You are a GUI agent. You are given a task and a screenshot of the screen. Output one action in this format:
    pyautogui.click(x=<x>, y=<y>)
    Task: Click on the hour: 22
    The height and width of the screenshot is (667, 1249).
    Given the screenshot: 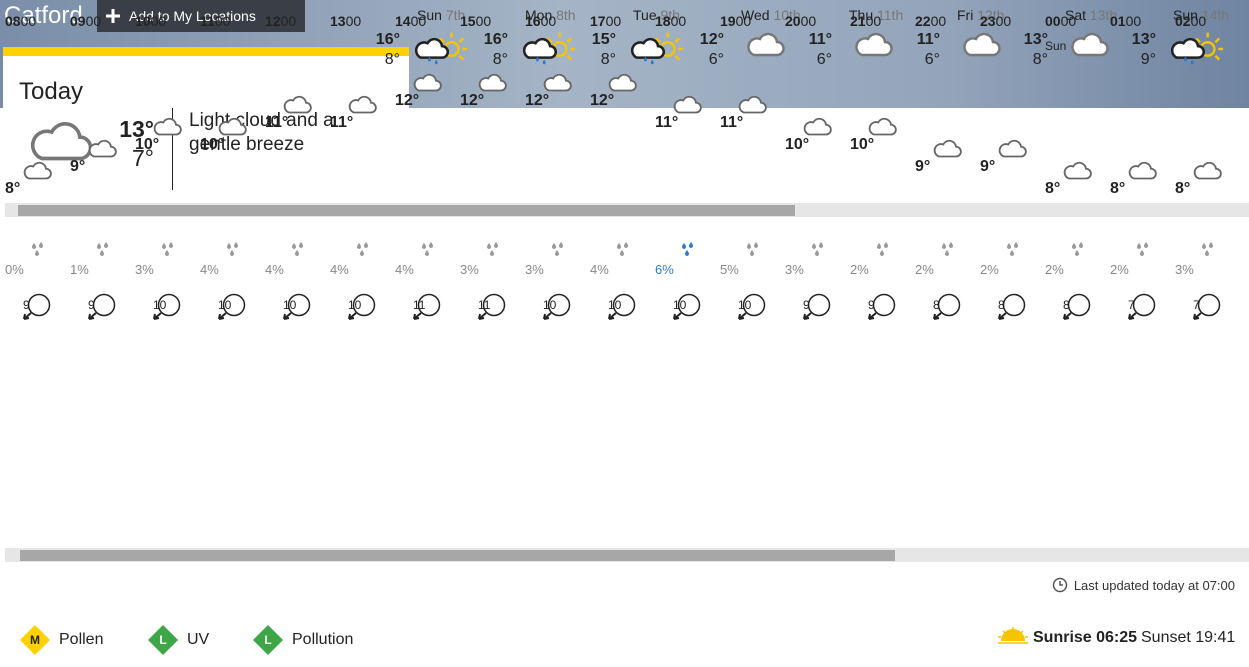 What is the action you would take?
    pyautogui.click(x=923, y=21)
    